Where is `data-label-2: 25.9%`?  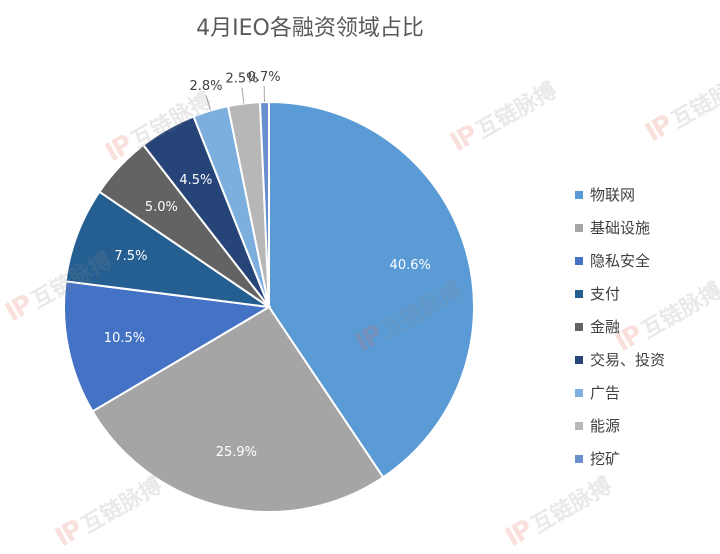 data-label-2: 25.9% is located at coordinates (236, 452).